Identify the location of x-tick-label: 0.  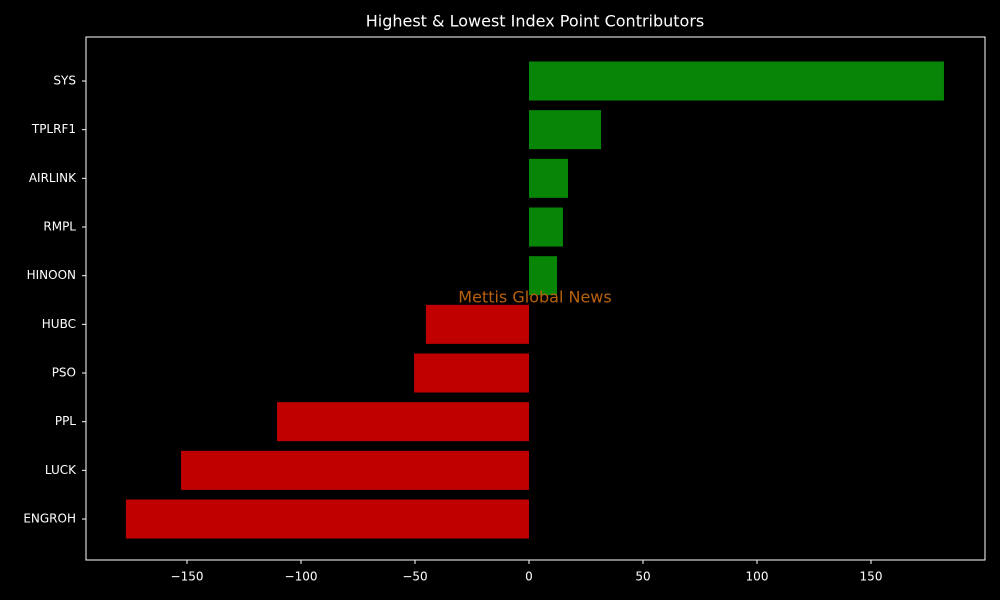
(529, 577).